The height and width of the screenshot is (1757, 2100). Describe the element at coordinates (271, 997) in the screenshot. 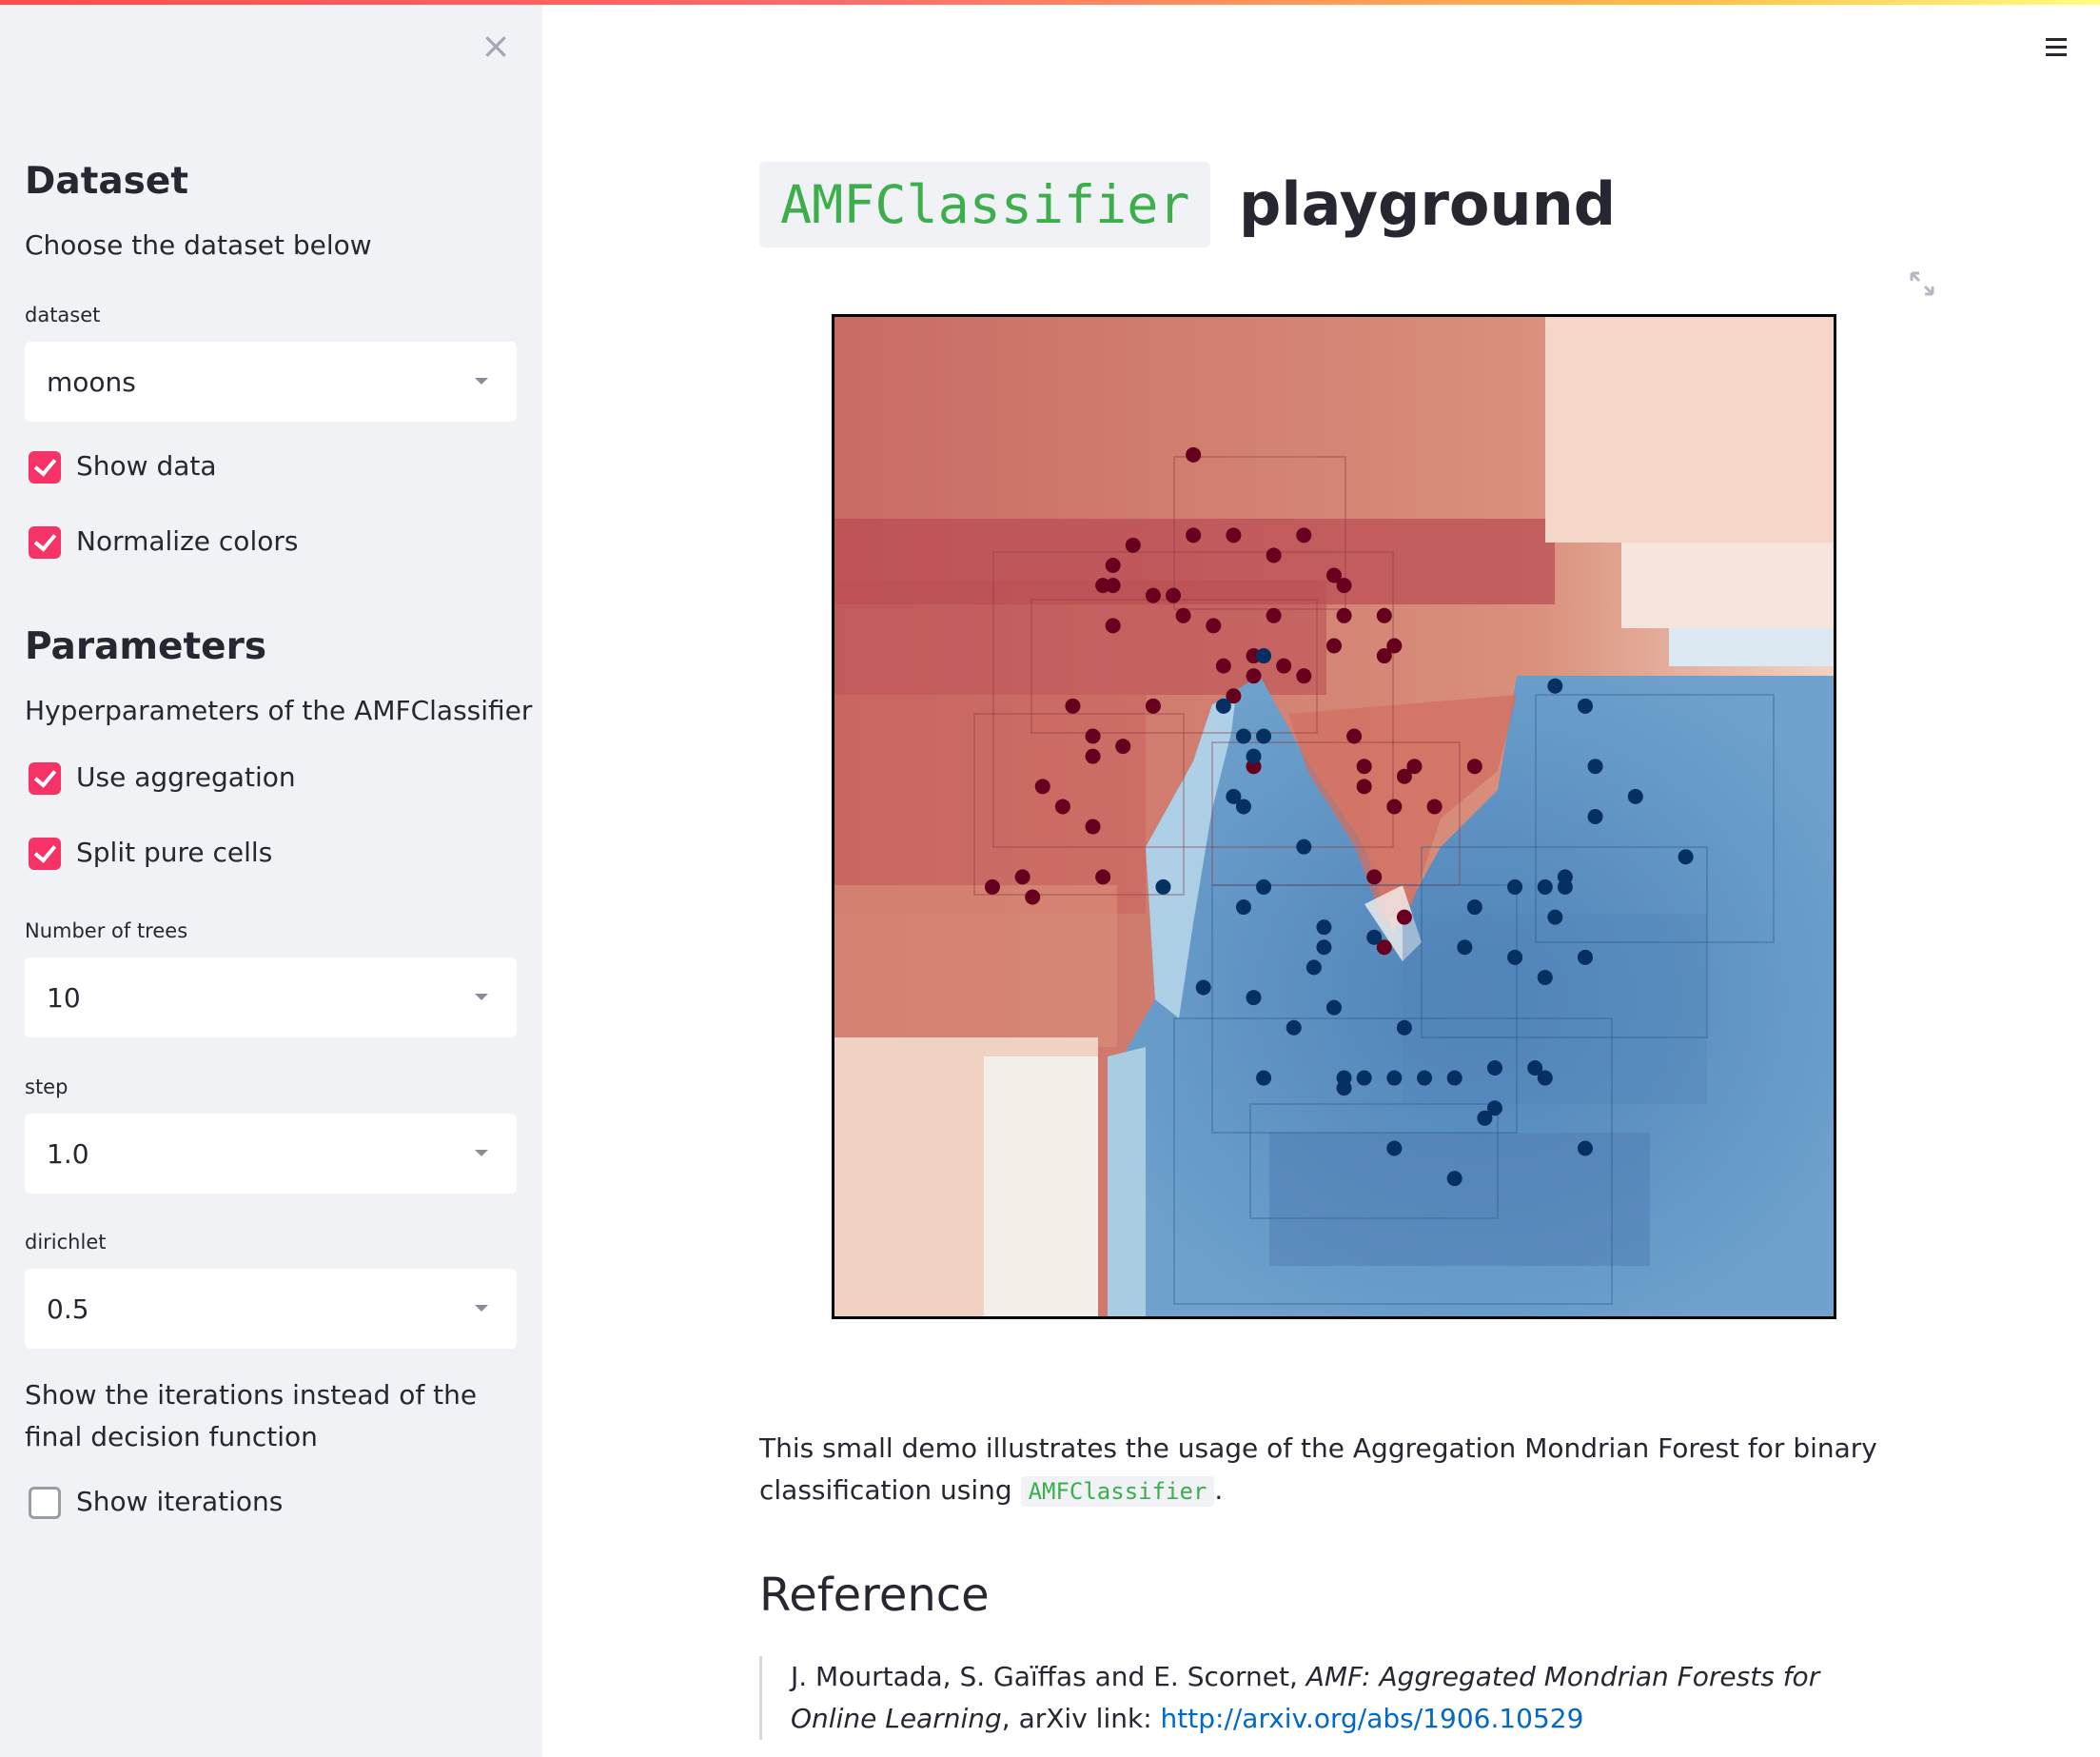

I see `number-of-trees-select: 10` at that location.